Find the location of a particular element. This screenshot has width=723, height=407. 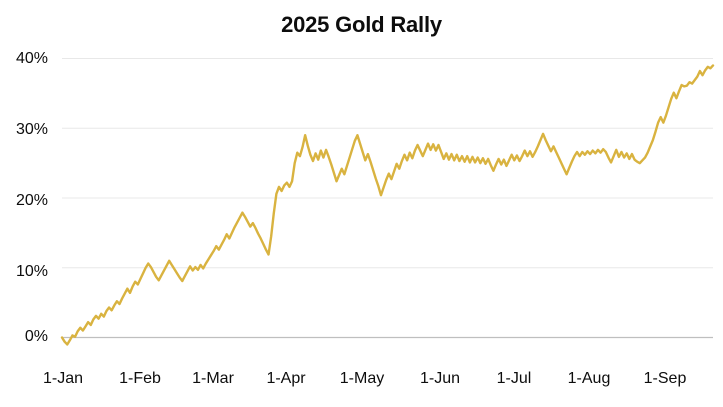

x-axis-tick-sep: 1-Sep is located at coordinates (665, 378).